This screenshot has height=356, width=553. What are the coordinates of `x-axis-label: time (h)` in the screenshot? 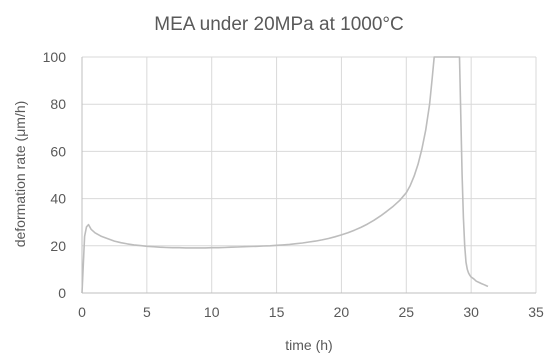 It's located at (308, 345).